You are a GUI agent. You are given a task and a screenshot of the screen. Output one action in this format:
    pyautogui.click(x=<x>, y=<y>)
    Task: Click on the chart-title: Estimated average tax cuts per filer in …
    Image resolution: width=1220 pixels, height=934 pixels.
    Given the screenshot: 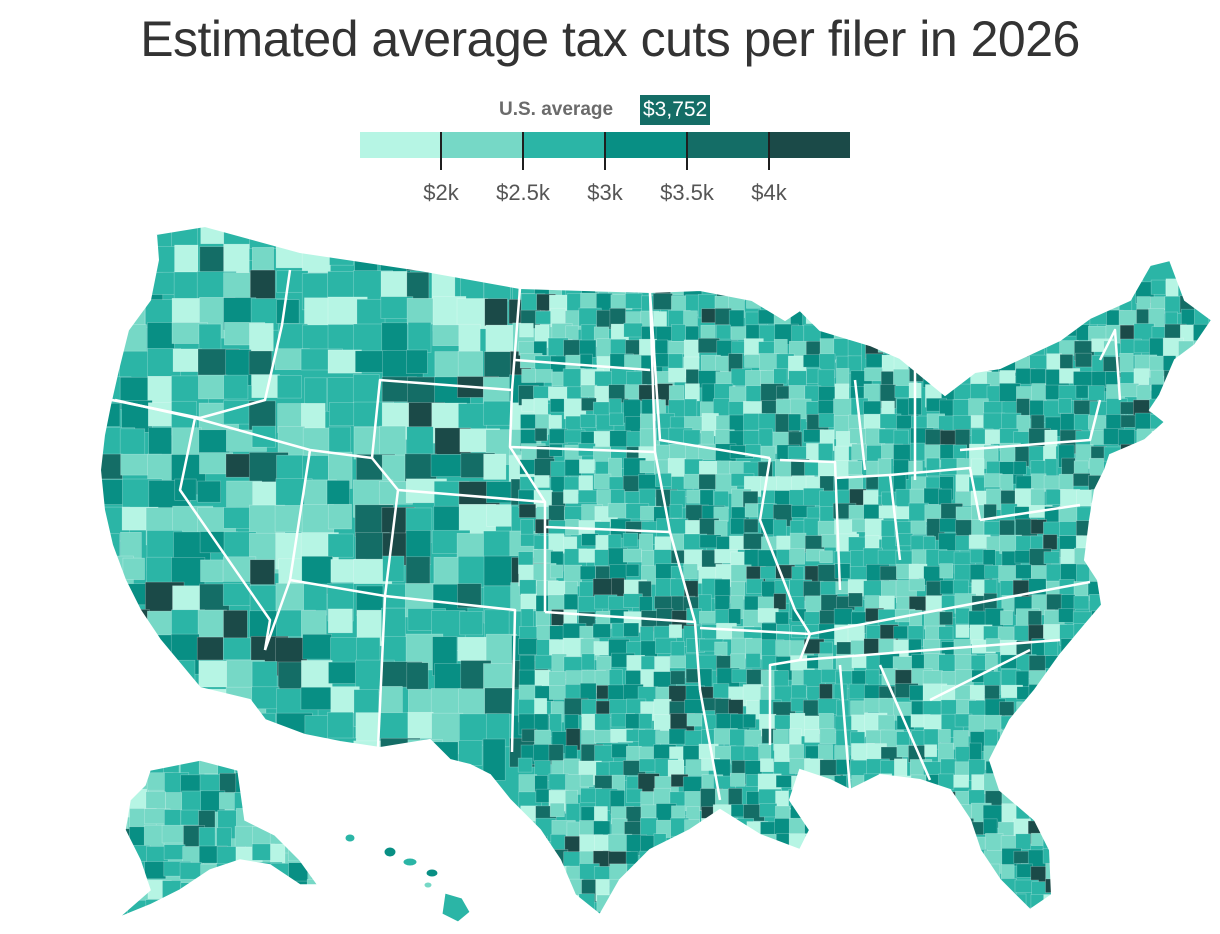 What is the action you would take?
    pyautogui.click(x=610, y=39)
    